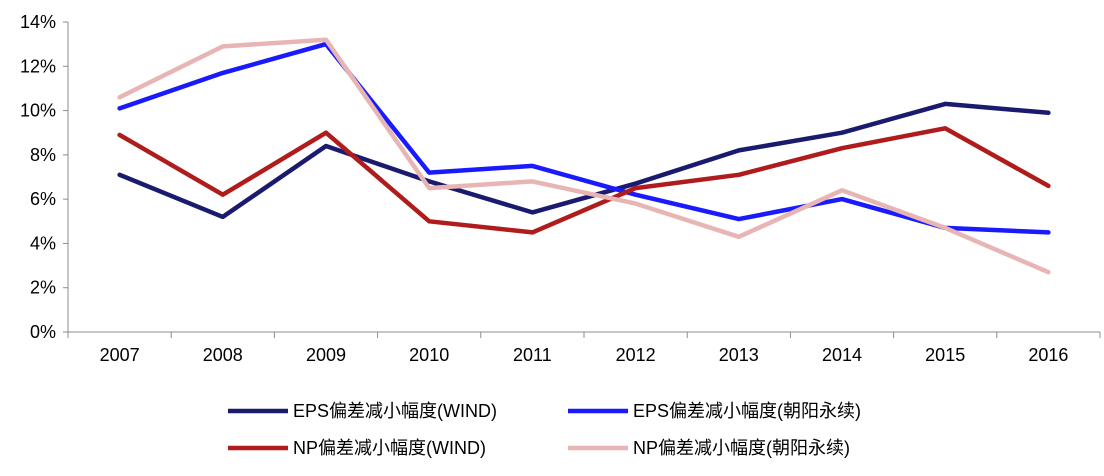 Image resolution: width=1104 pixels, height=476 pixels. I want to click on x-tick-label: 2008, so click(223, 355).